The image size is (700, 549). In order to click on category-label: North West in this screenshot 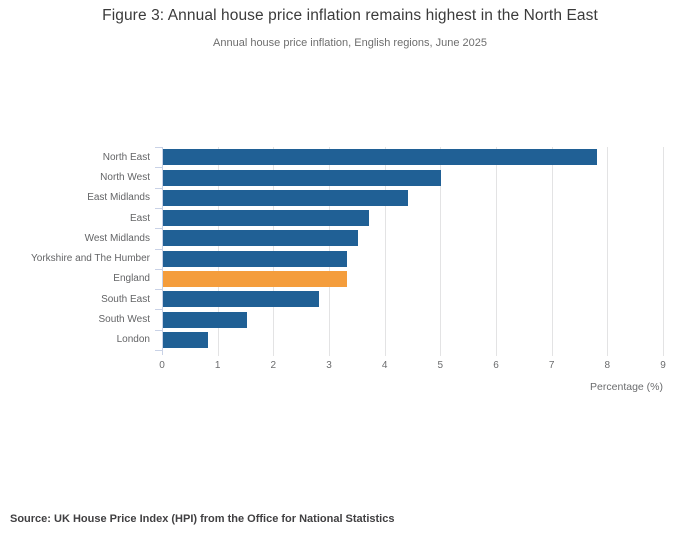, I will do `click(125, 177)`.